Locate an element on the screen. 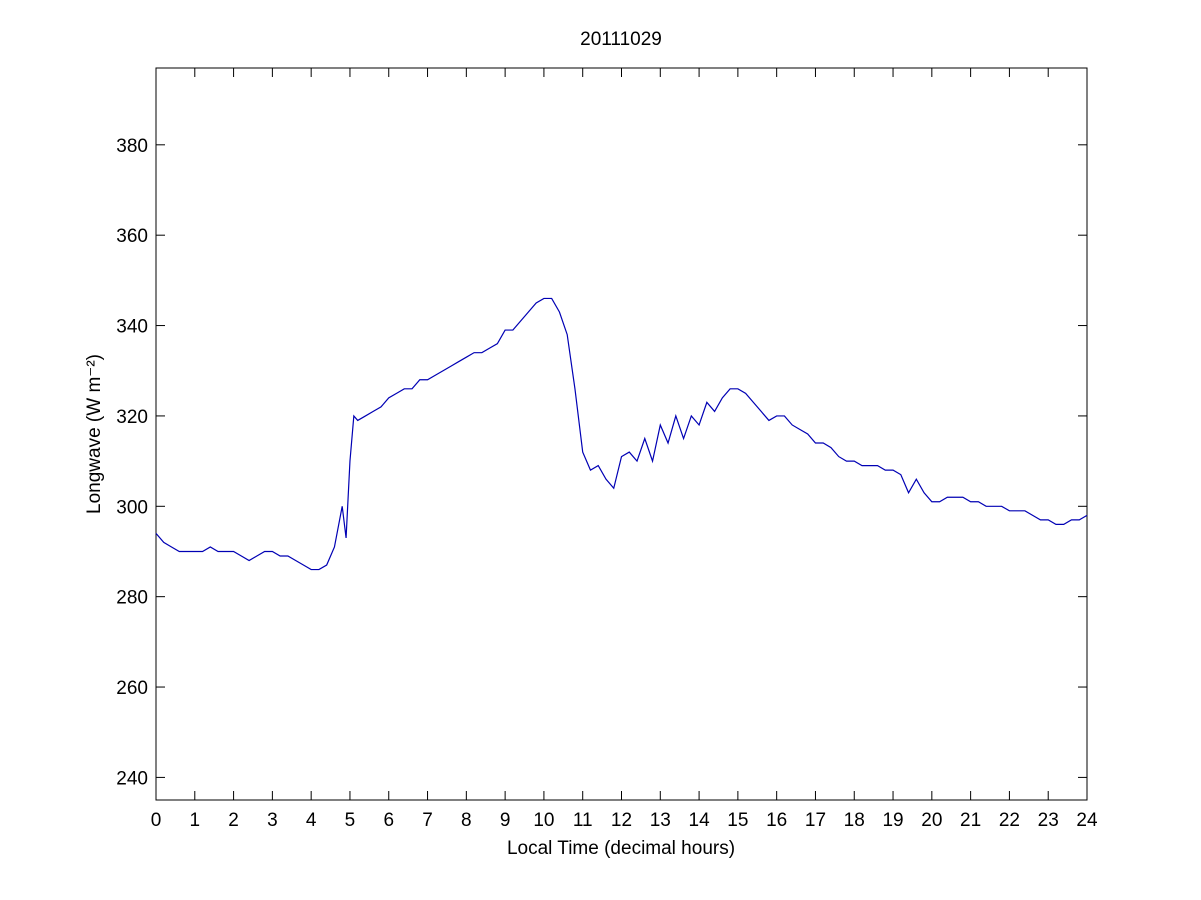 The width and height of the screenshot is (1201, 900). x-tick-label: 16 is located at coordinates (776, 820).